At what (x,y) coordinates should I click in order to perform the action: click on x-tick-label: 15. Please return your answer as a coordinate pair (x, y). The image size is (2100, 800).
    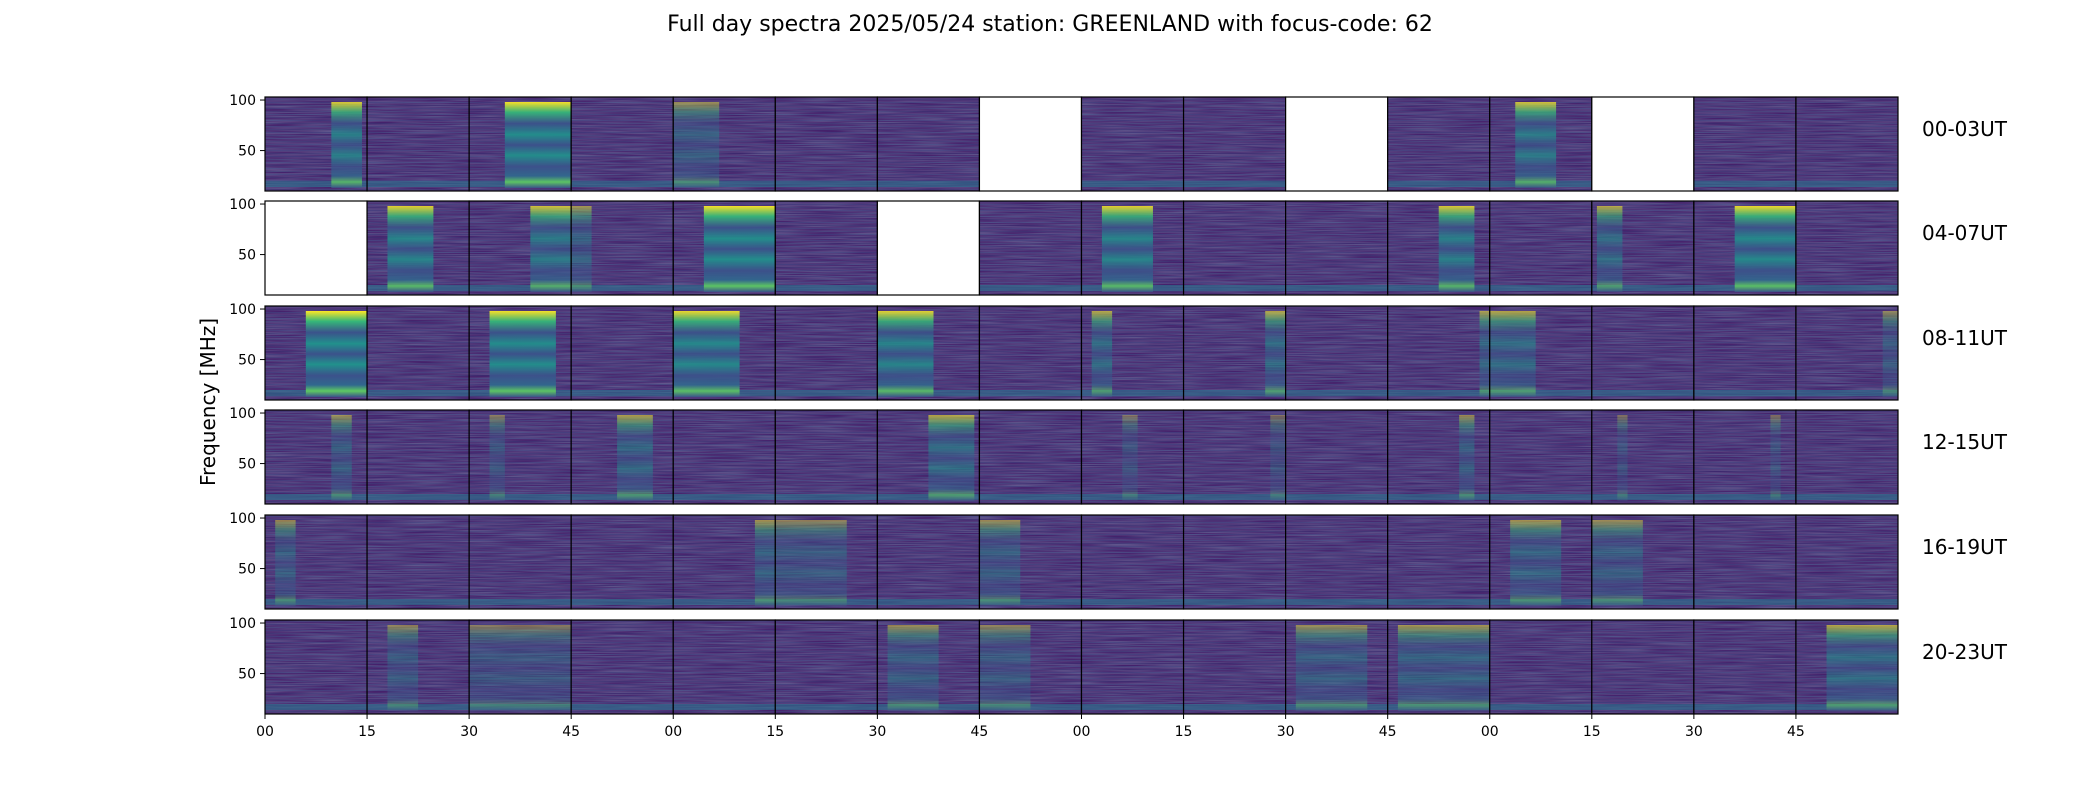
    Looking at the image, I should click on (1592, 732).